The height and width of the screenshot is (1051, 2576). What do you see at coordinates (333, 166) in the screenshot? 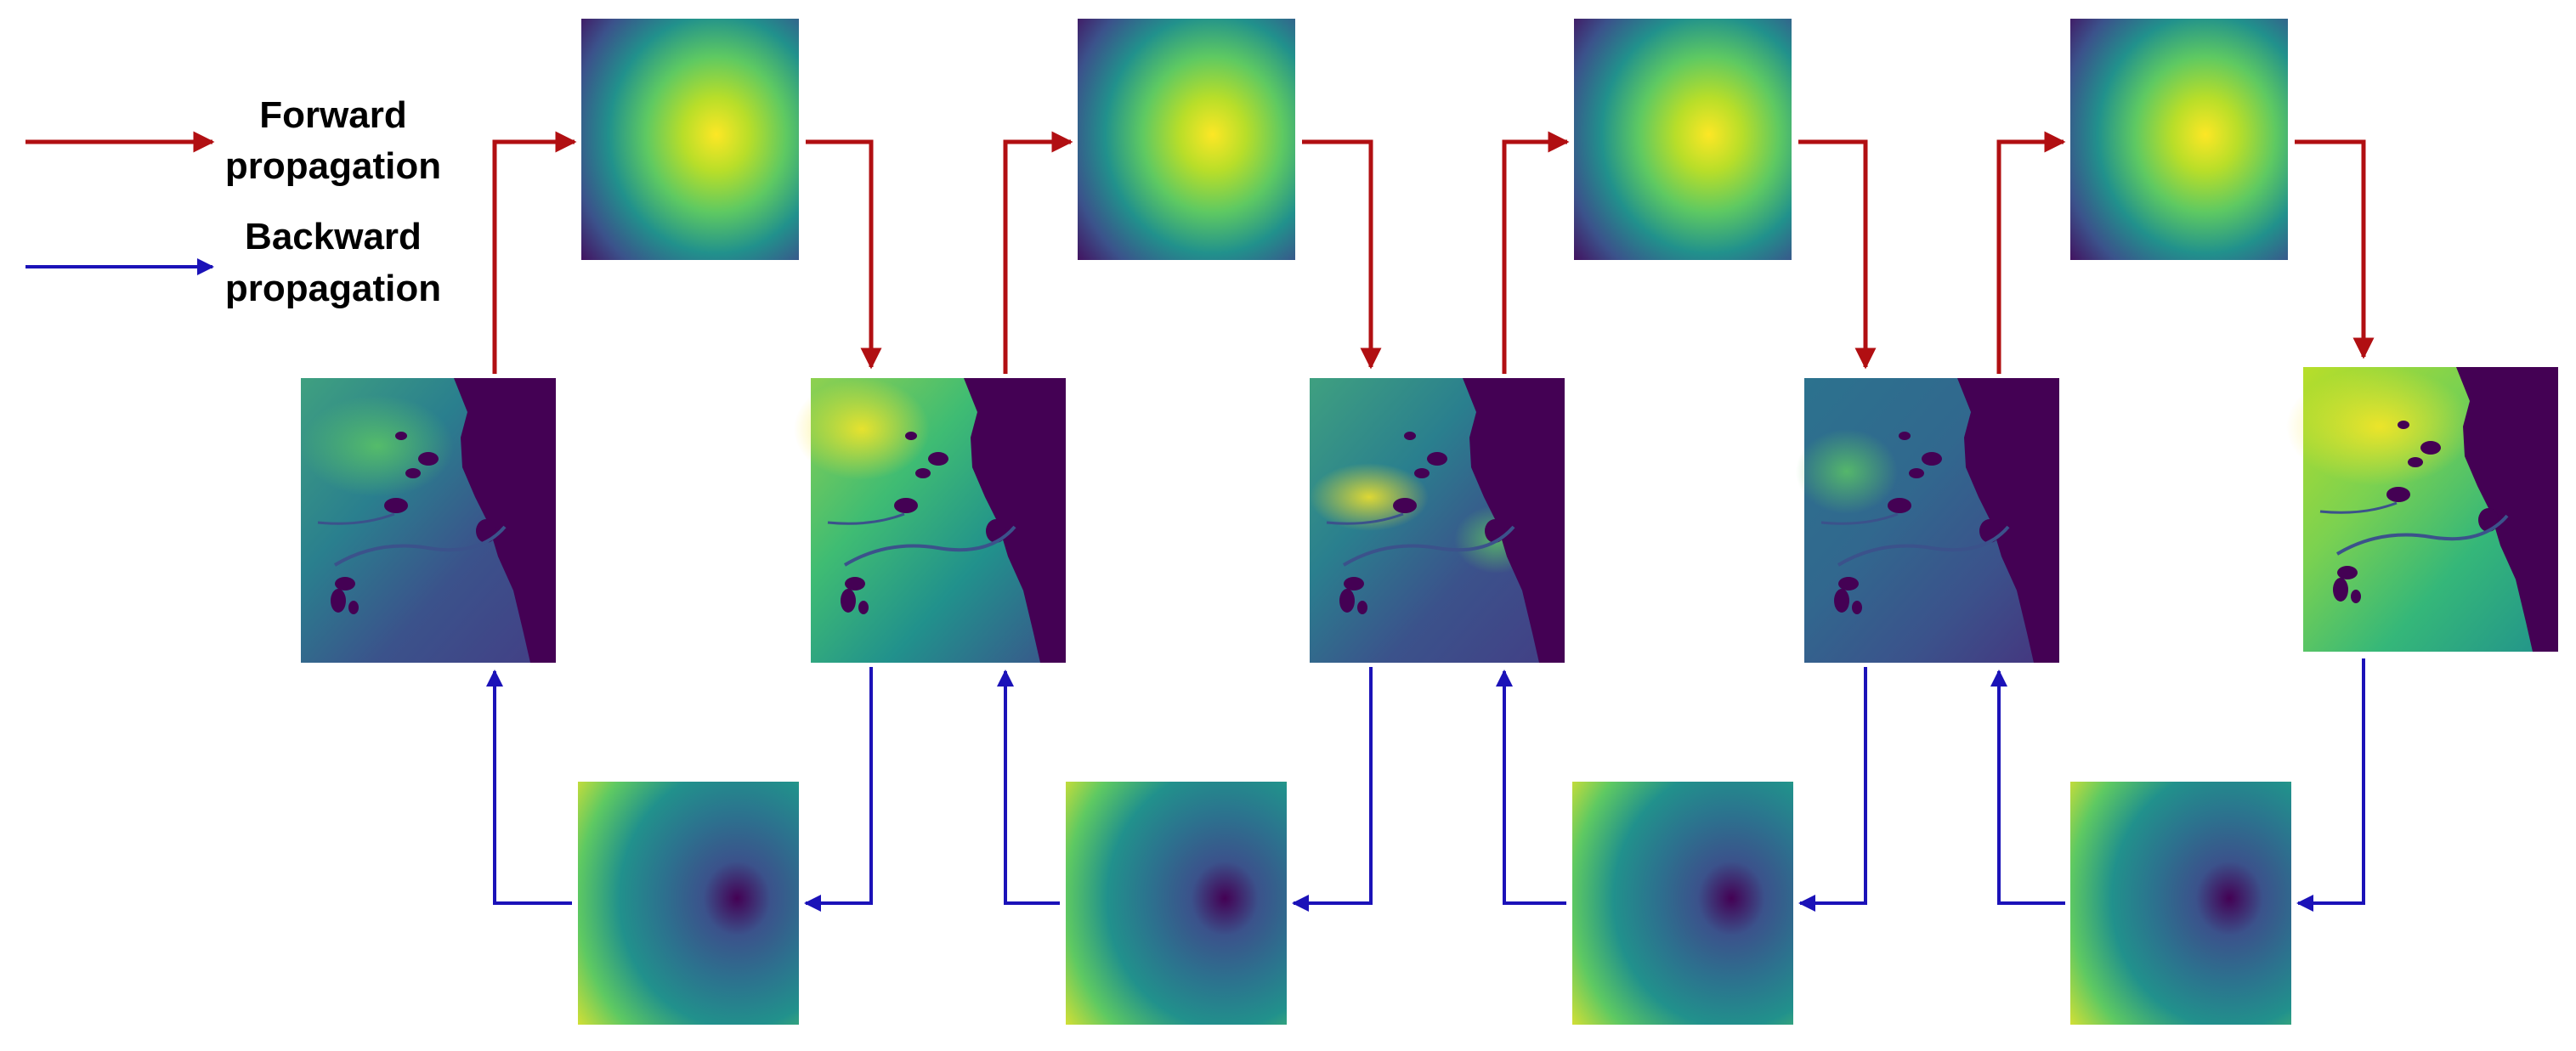
I see `legend-forward-line2: propagation` at bounding box center [333, 166].